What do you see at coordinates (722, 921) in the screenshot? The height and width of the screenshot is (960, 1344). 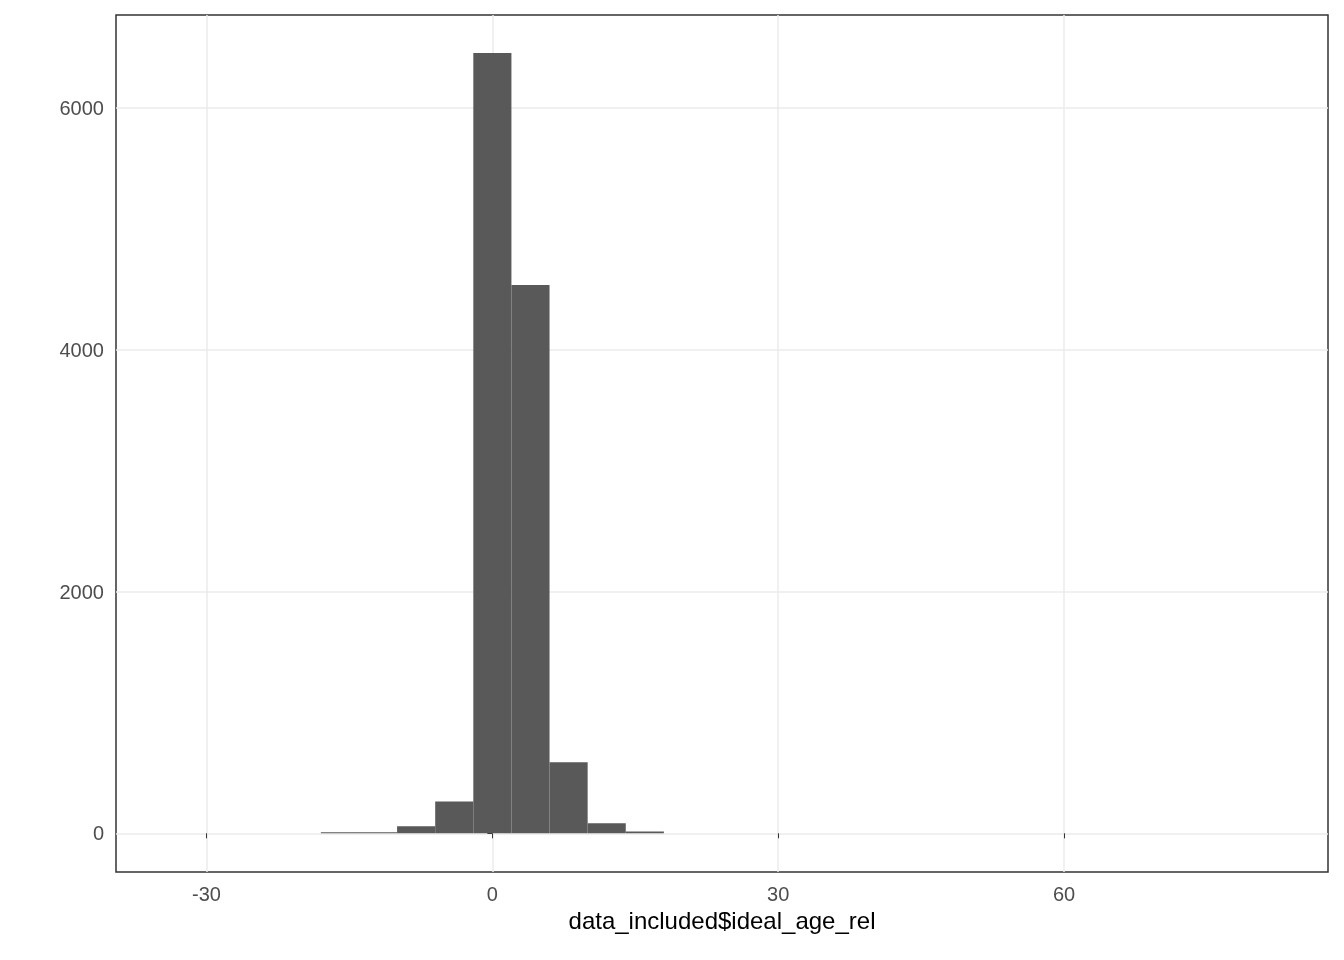 I see `x-axis-title: data_included$ideal_age_rel` at bounding box center [722, 921].